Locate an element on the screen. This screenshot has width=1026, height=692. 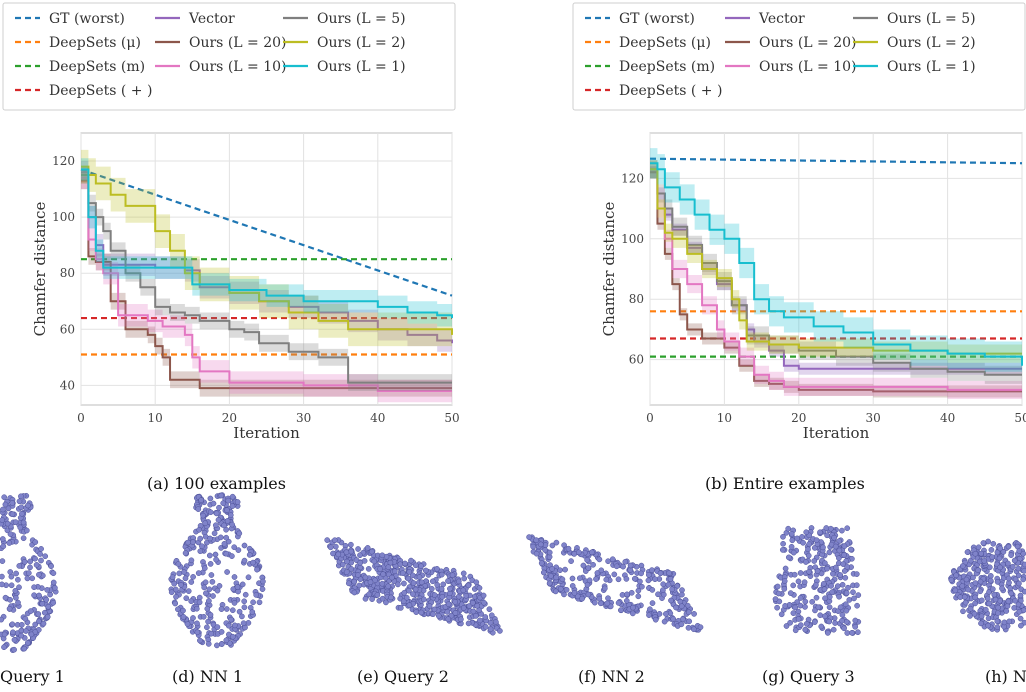
y-tick-label: 60 is located at coordinates (67, 329).